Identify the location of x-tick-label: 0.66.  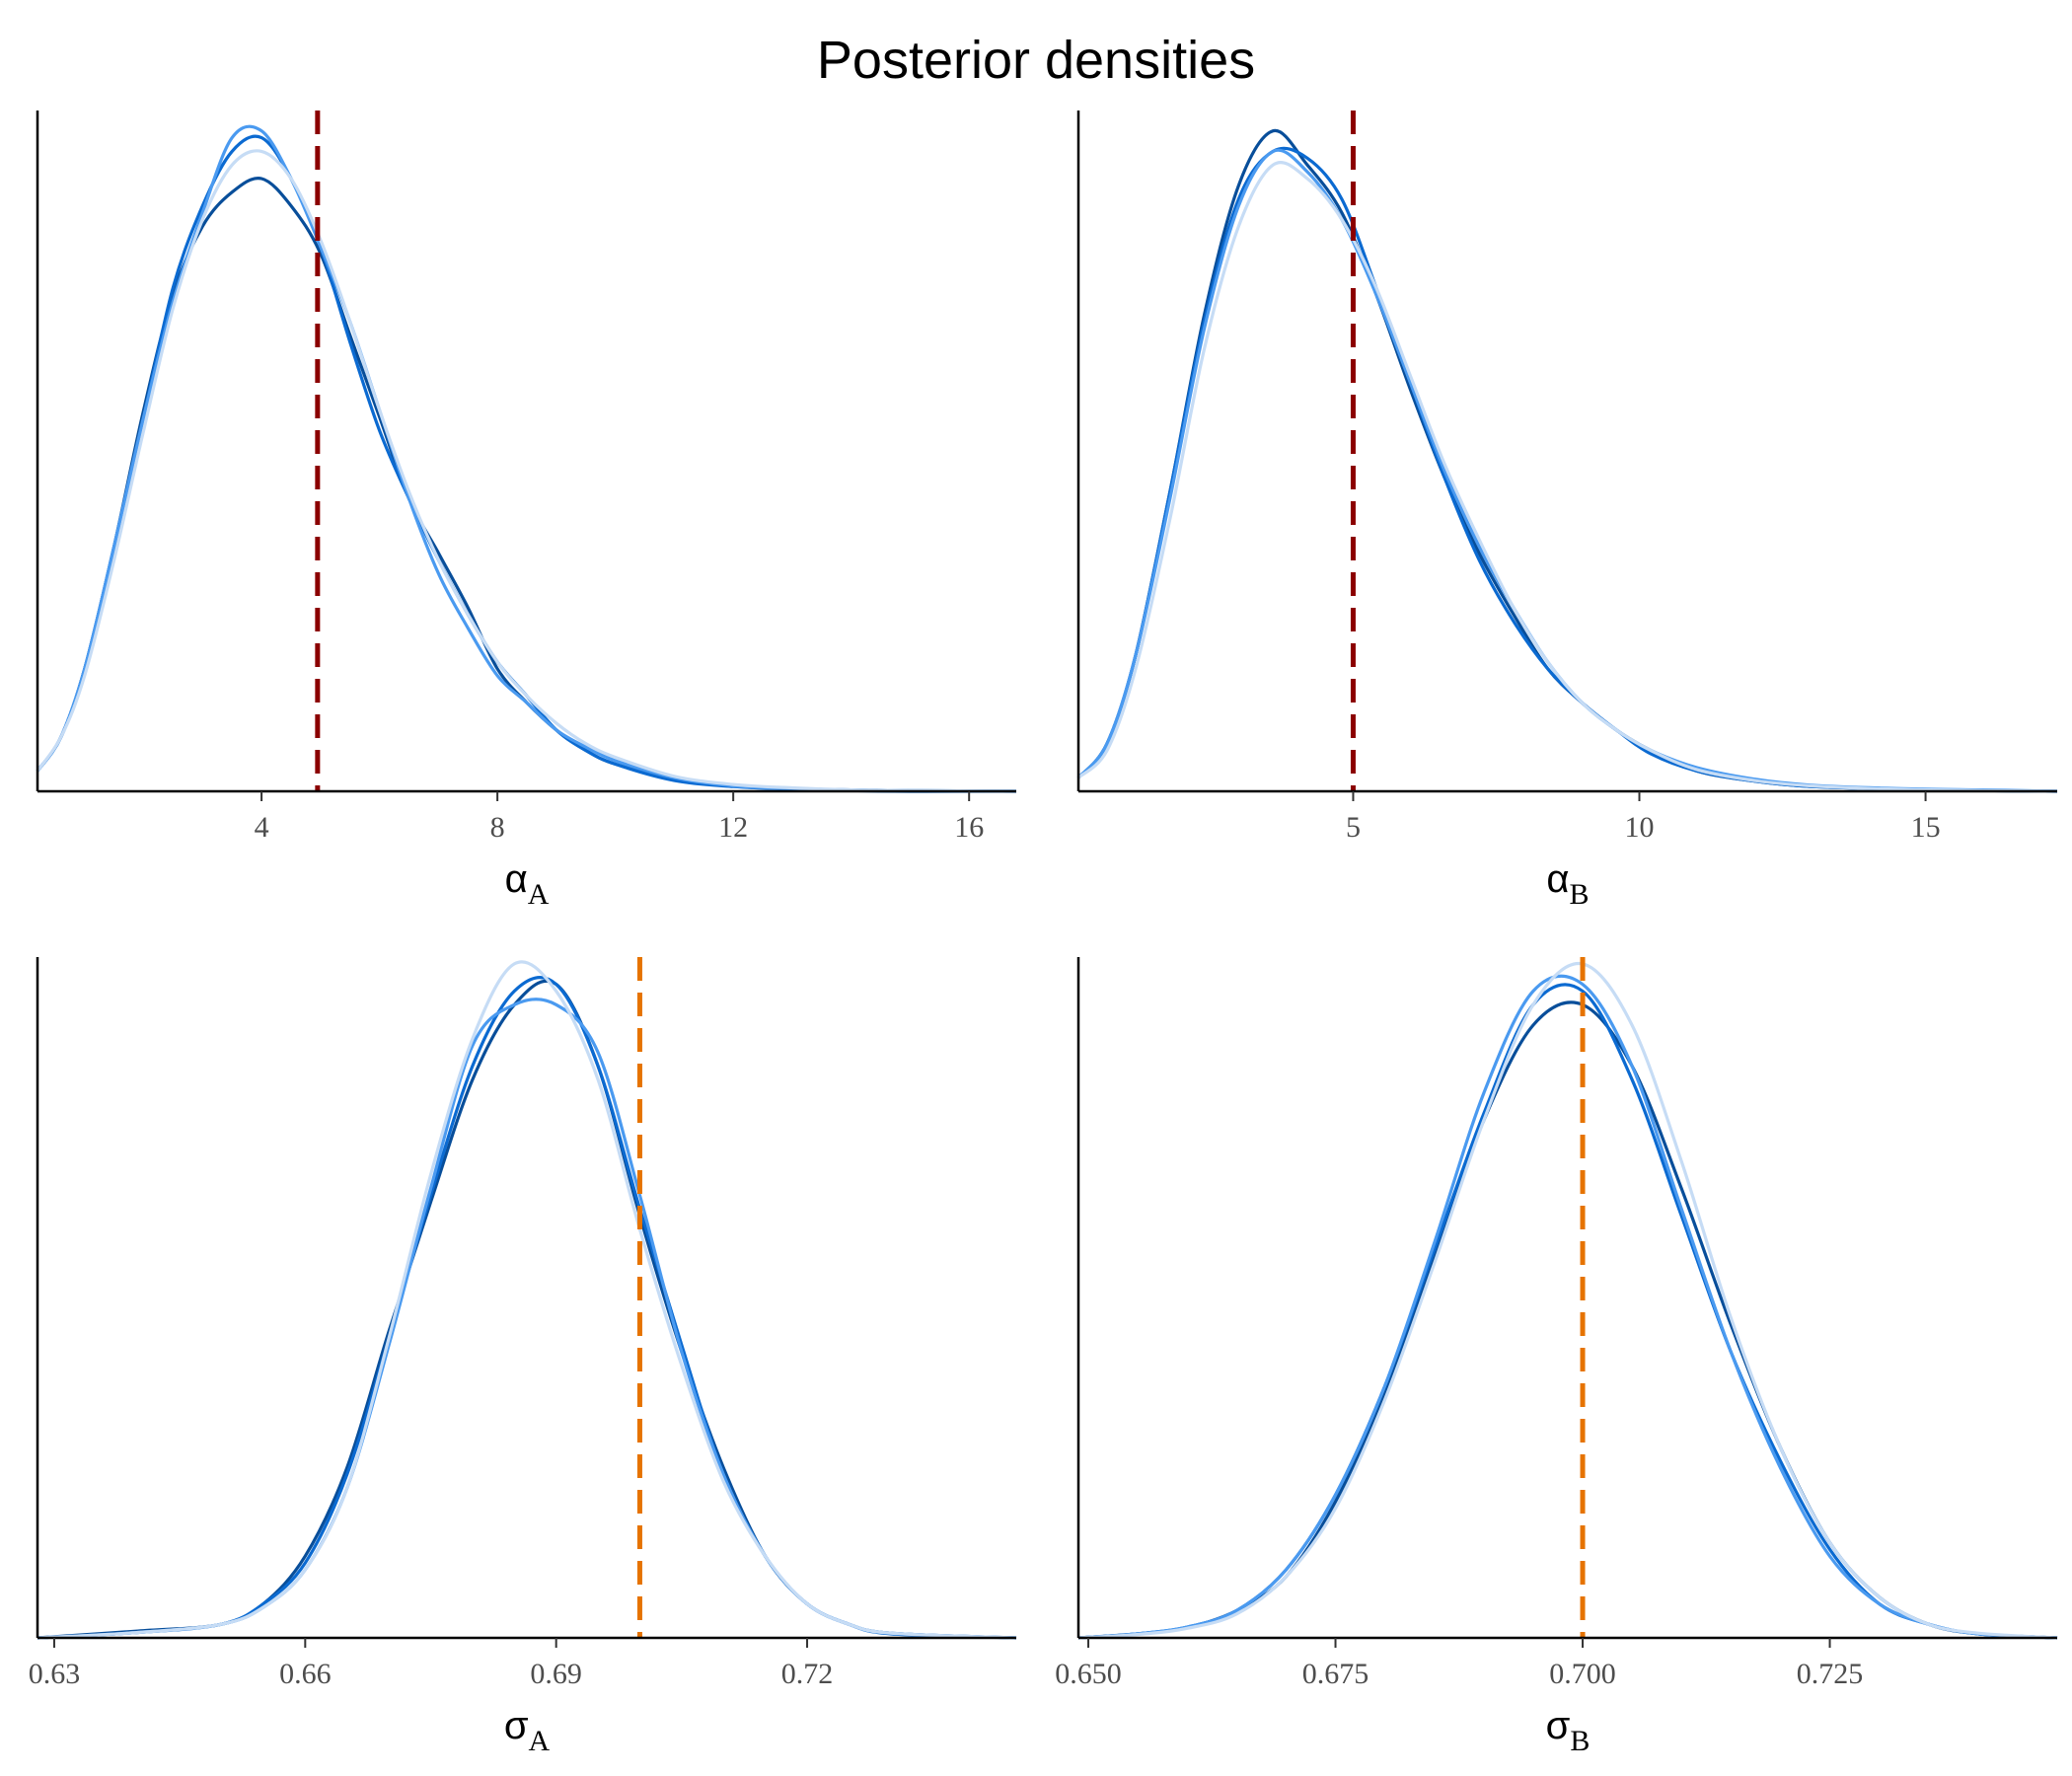
(305, 1674).